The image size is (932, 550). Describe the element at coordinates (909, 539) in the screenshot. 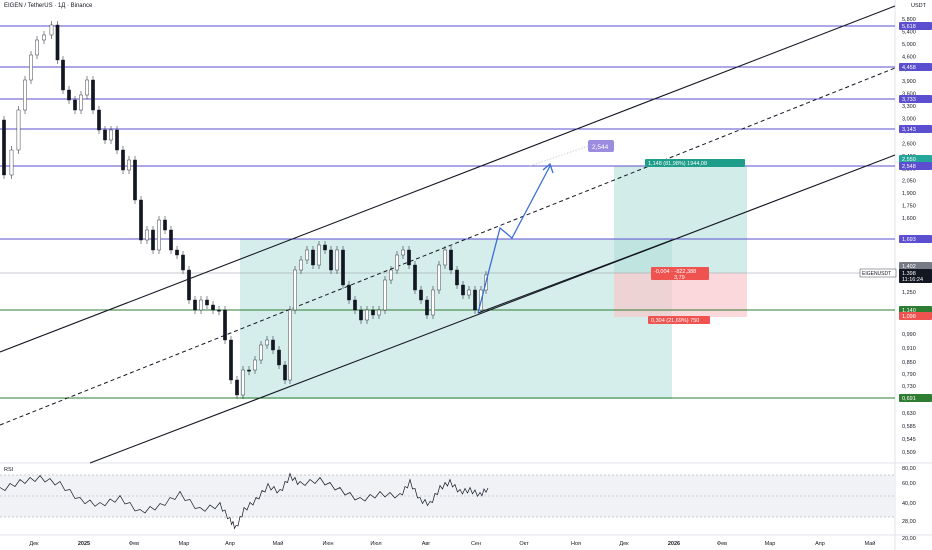

I see `rsi-tick-label: 20,00` at that location.